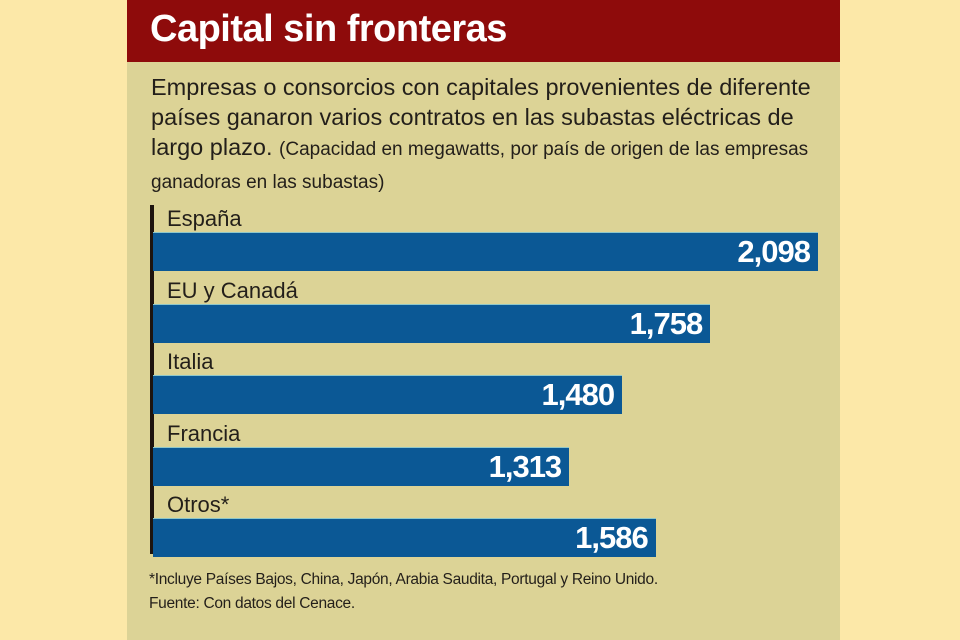 This screenshot has height=640, width=960. What do you see at coordinates (204, 218) in the screenshot?
I see `category-label: España` at bounding box center [204, 218].